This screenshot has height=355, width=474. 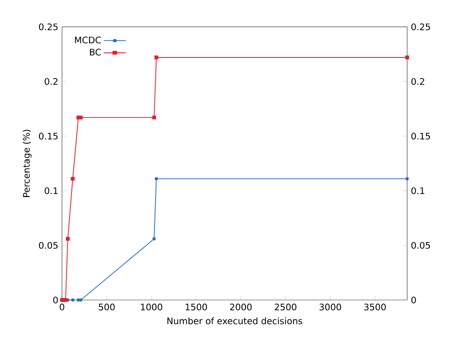 What do you see at coordinates (27, 163) in the screenshot?
I see `y-axis-title: Percentage (%)` at bounding box center [27, 163].